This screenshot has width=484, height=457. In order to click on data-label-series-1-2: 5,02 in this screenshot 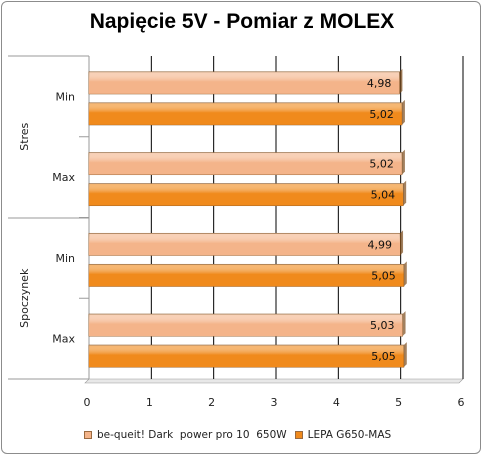, I will do `click(381, 164)`.